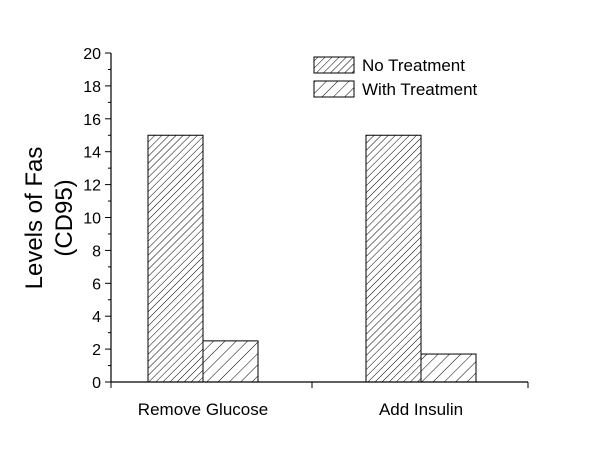 Image resolution: width=600 pixels, height=459 pixels. What do you see at coordinates (92, 120) in the screenshot?
I see `y-tick-label-16: 16` at bounding box center [92, 120].